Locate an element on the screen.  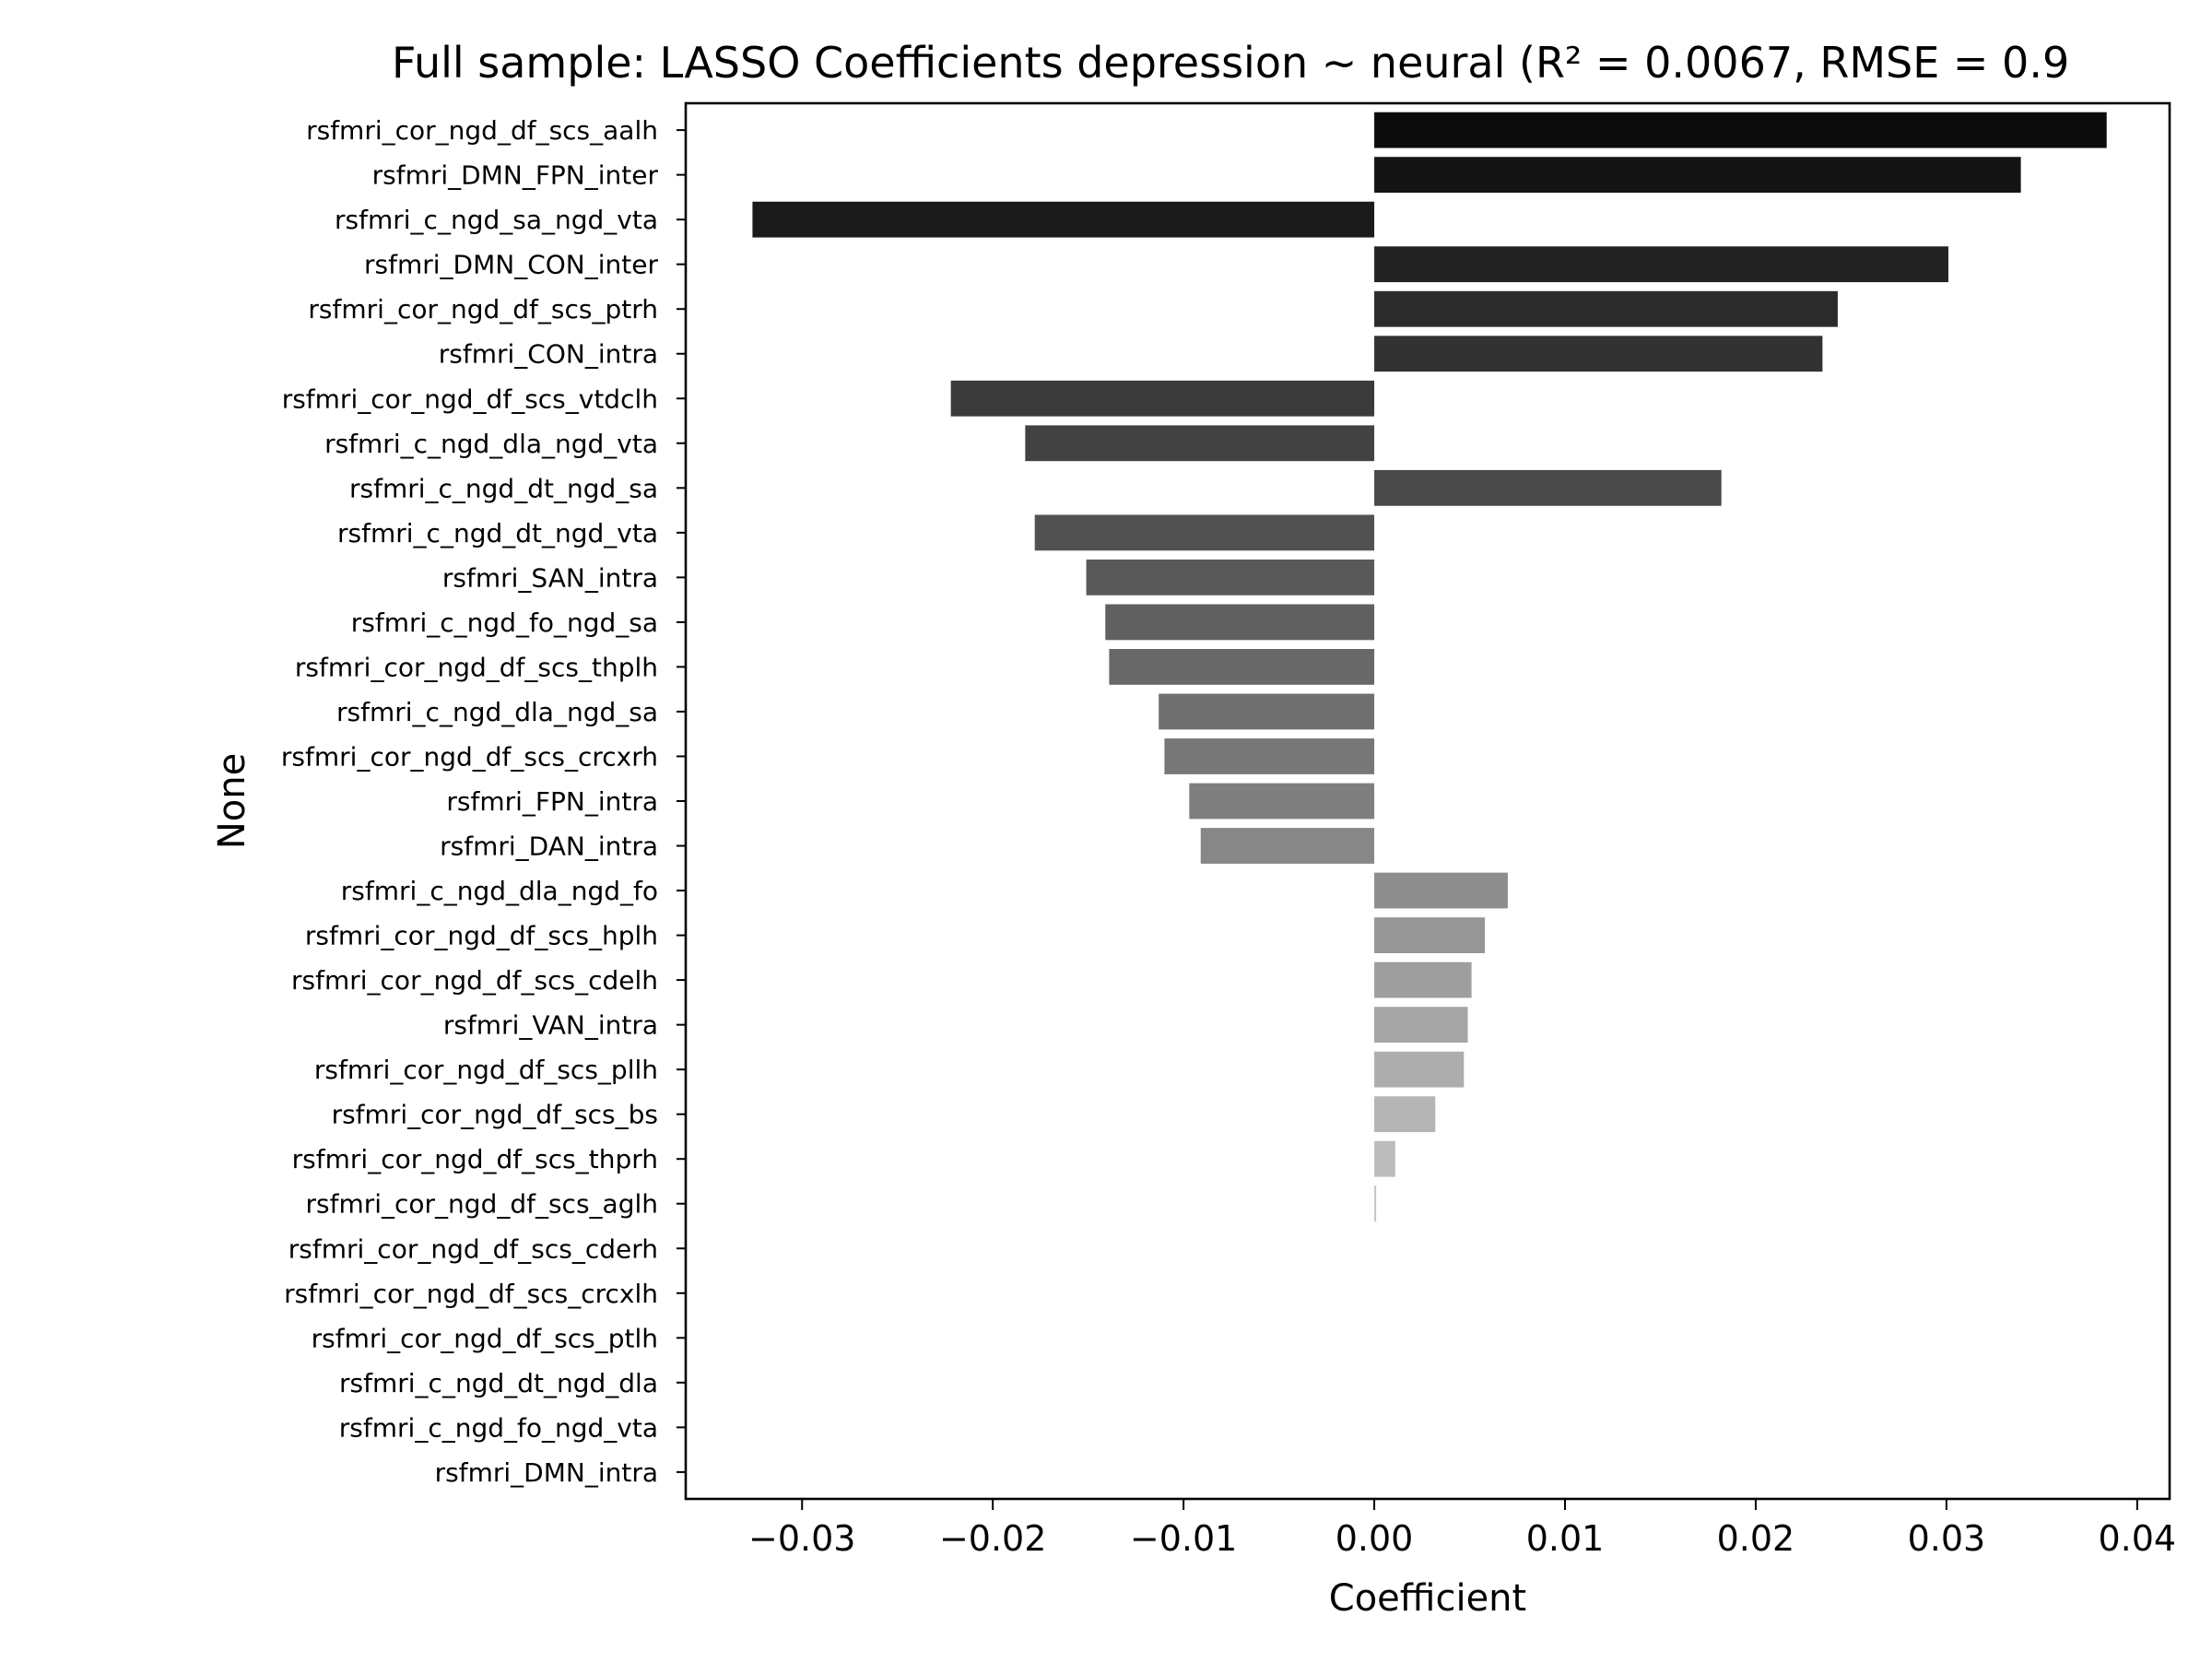
bar-rsfmri_c_ngd_sa_ngd_vta is located at coordinates (1063, 219).